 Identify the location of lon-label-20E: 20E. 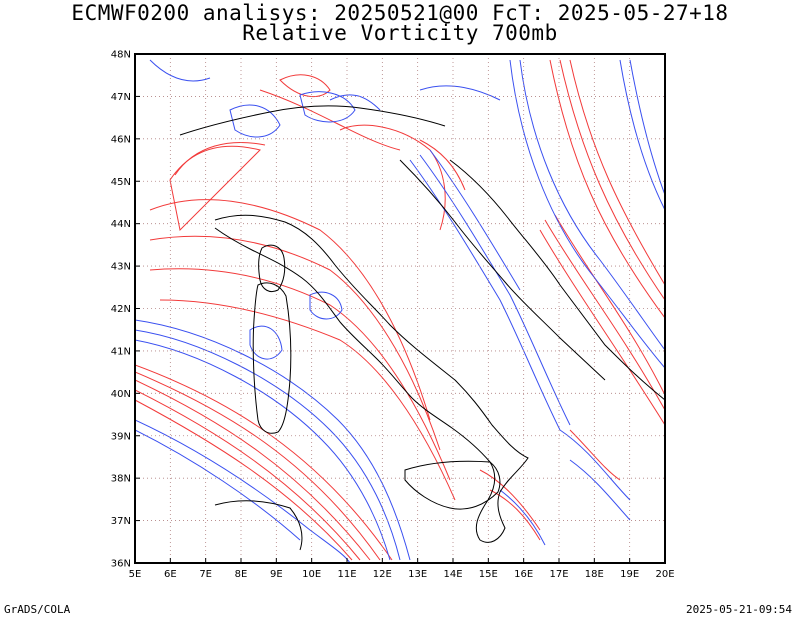
(664, 574).